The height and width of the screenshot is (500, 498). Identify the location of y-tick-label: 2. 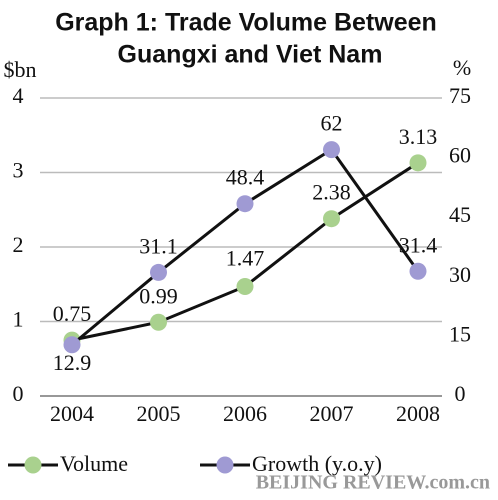
(18, 244).